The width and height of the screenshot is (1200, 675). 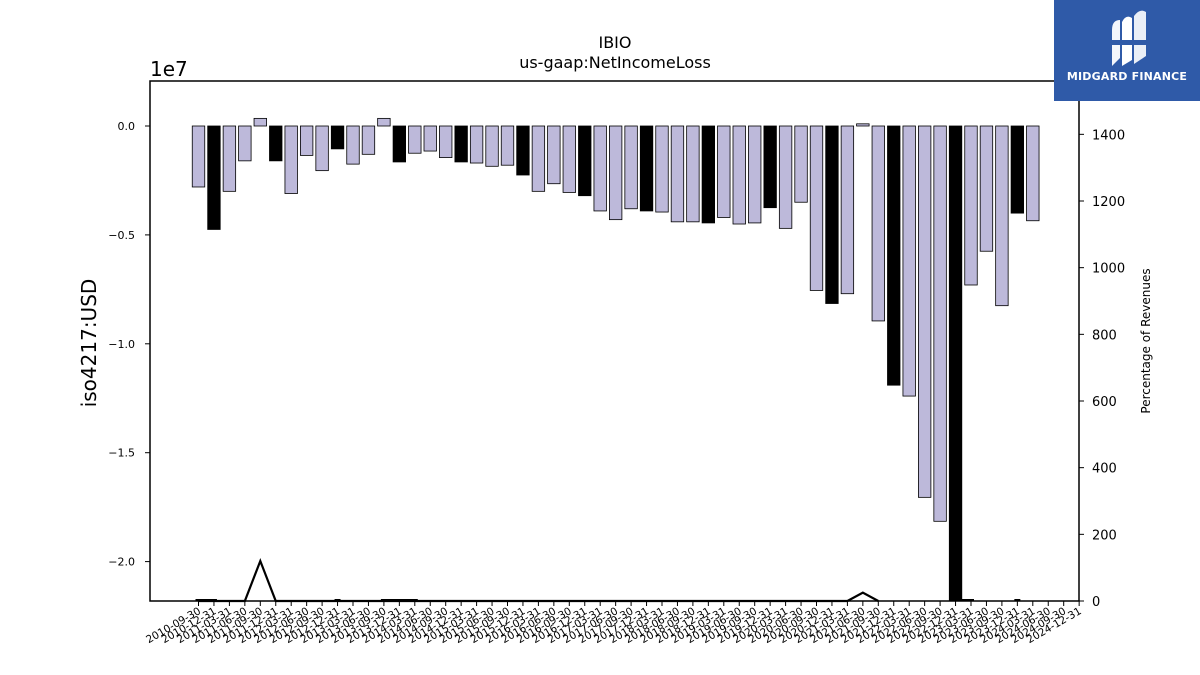 I want to click on y2-axis-ticks: 0 200 400 600 800 1000 1200 1400, so click(x=1102, y=369).